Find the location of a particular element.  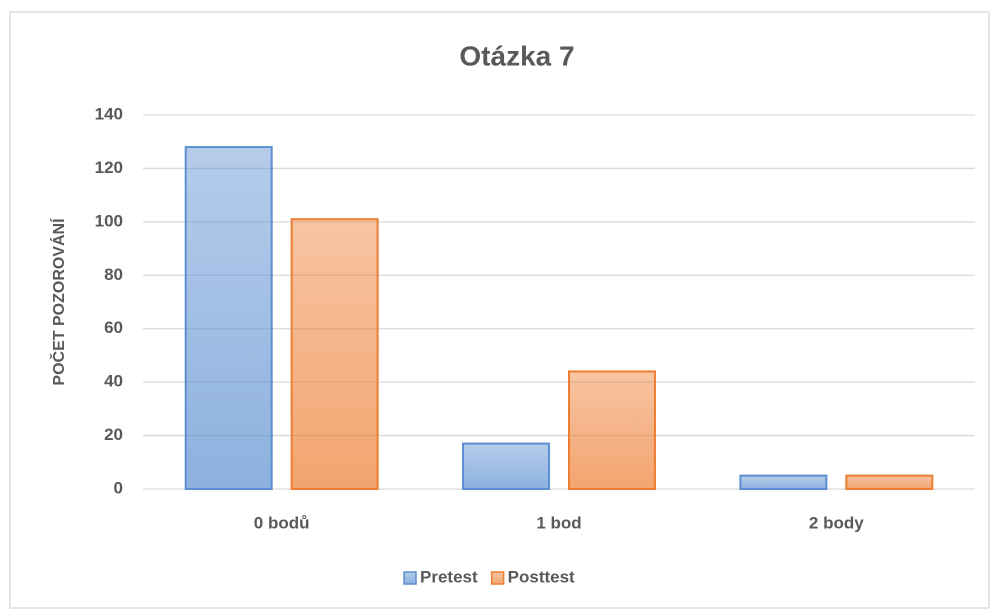

y-tick-label: 100 is located at coordinates (109, 220).